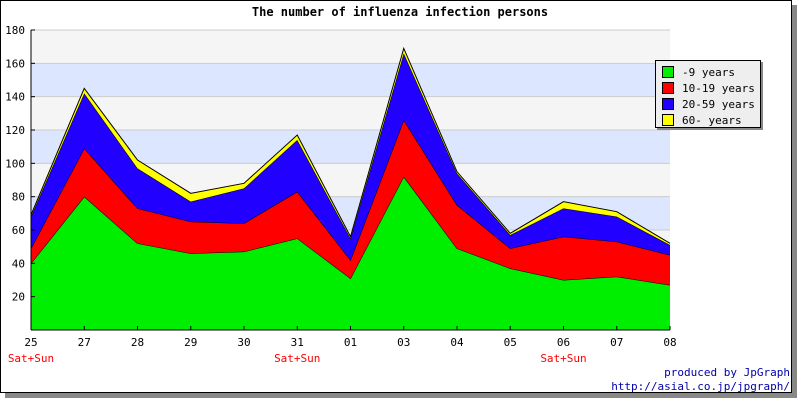 This screenshot has height=400, width=800. I want to click on y-tick-label: 40, so click(18, 263).